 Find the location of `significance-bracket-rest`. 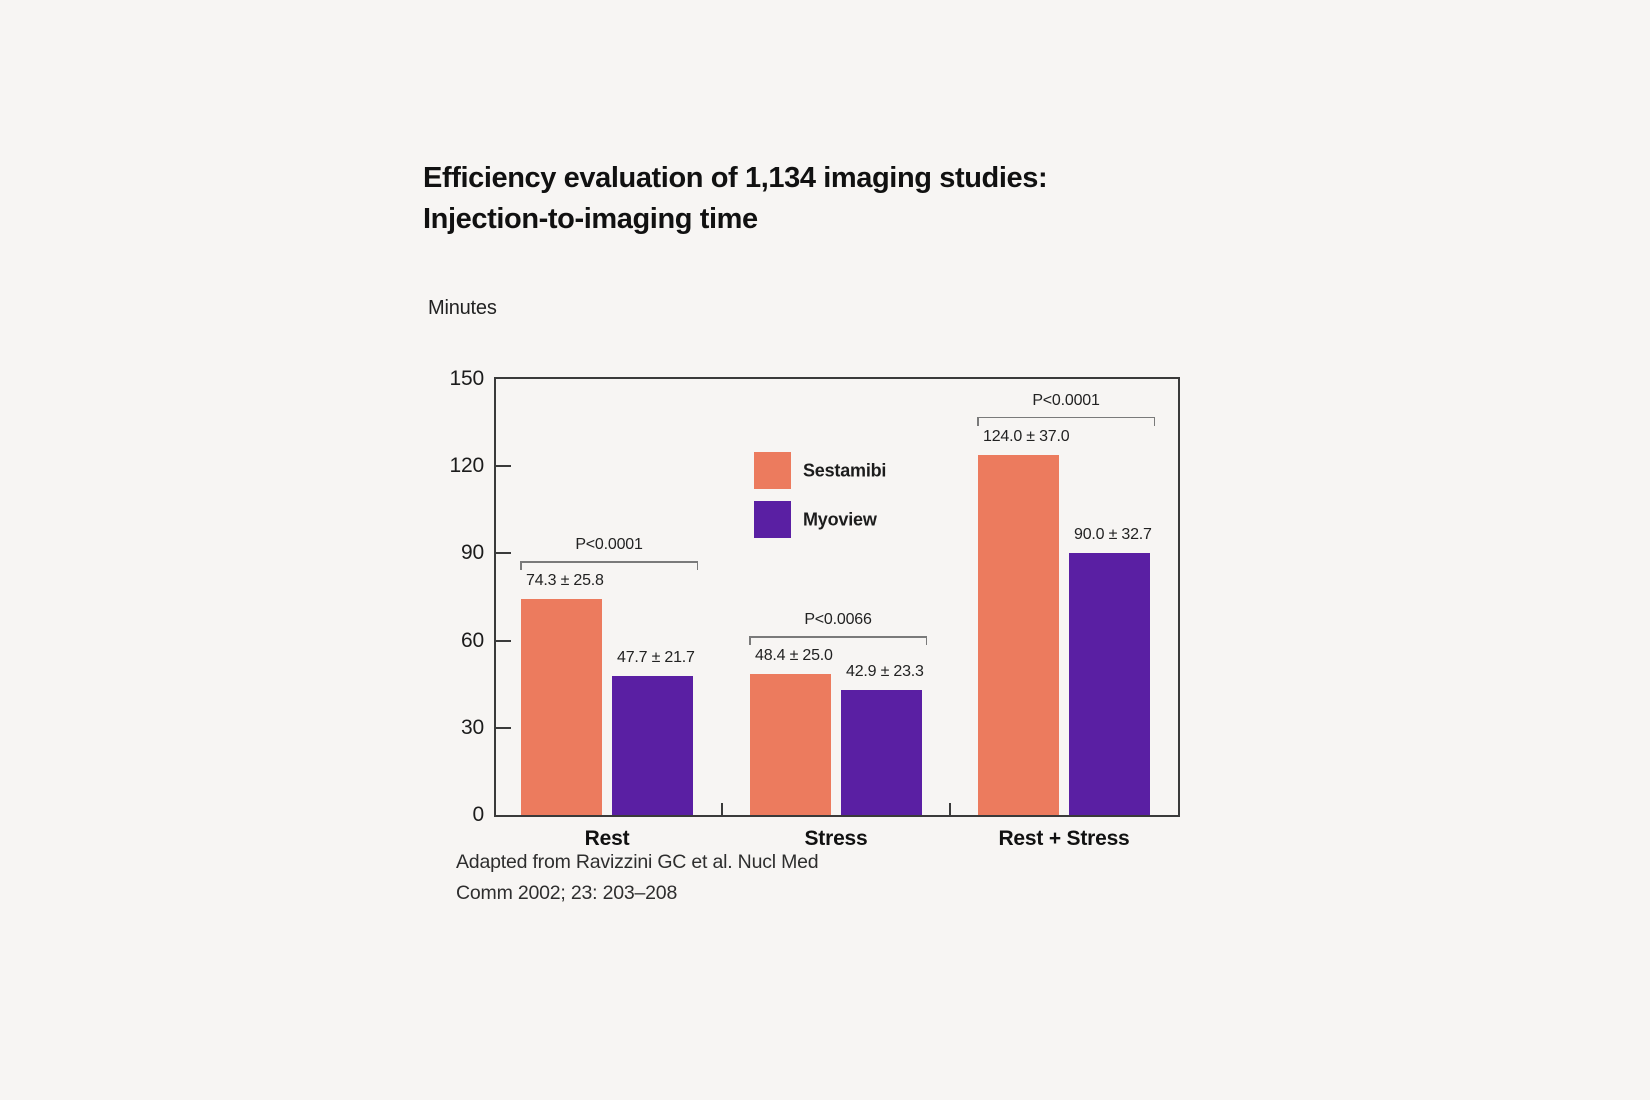

significance-bracket-rest is located at coordinates (609, 562).